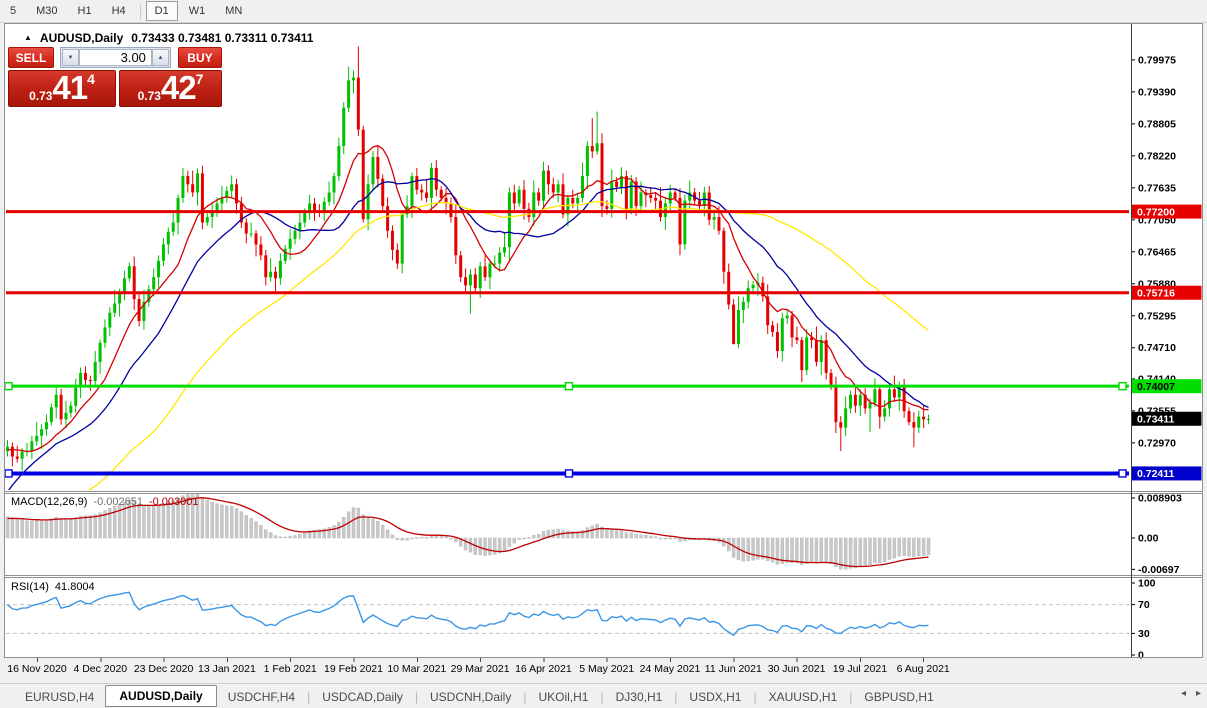 Image resolution: width=1207 pixels, height=708 pixels. I want to click on svg-text: 0.73411, so click(1156, 420).